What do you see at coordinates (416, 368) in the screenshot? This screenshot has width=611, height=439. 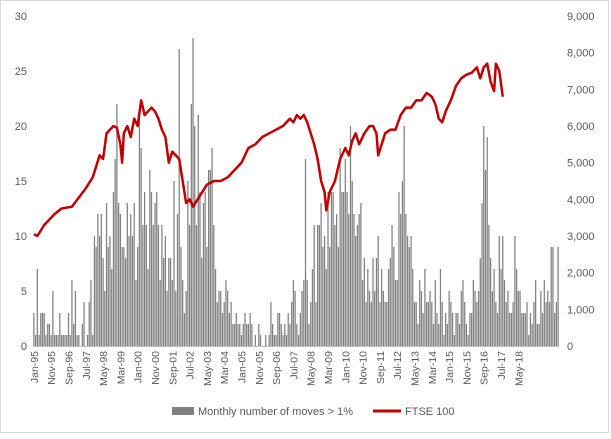 I see `x-tick-label: May-13` at bounding box center [416, 368].